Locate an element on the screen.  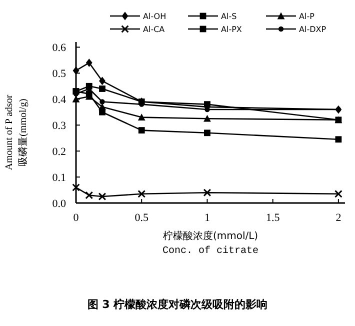
x-tick-label: 2 is located at coordinates (339, 218).